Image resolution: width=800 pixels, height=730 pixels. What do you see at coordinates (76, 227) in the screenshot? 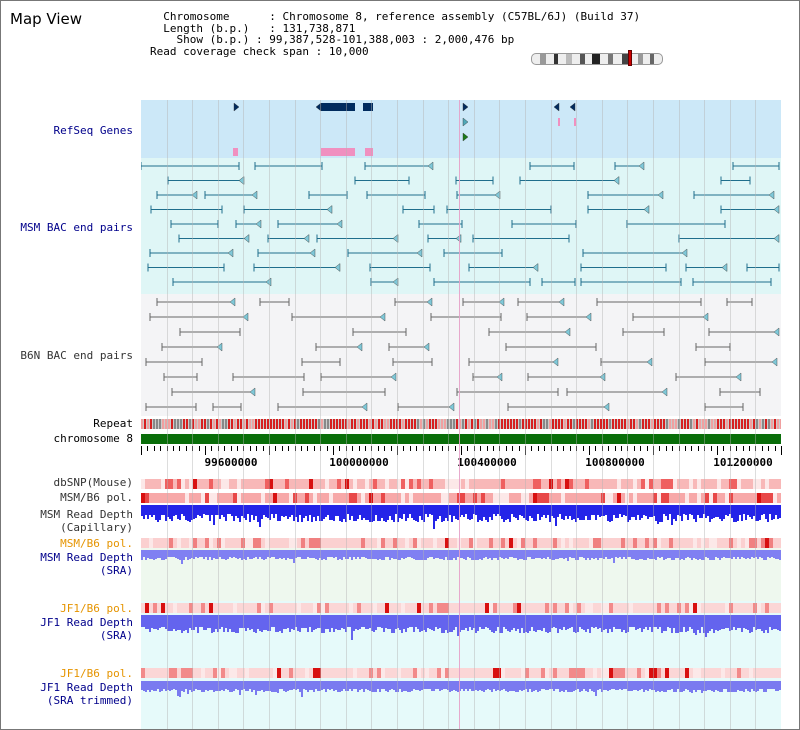
I see `track-label-msm-bac: MSM BAC end pairs` at bounding box center [76, 227].